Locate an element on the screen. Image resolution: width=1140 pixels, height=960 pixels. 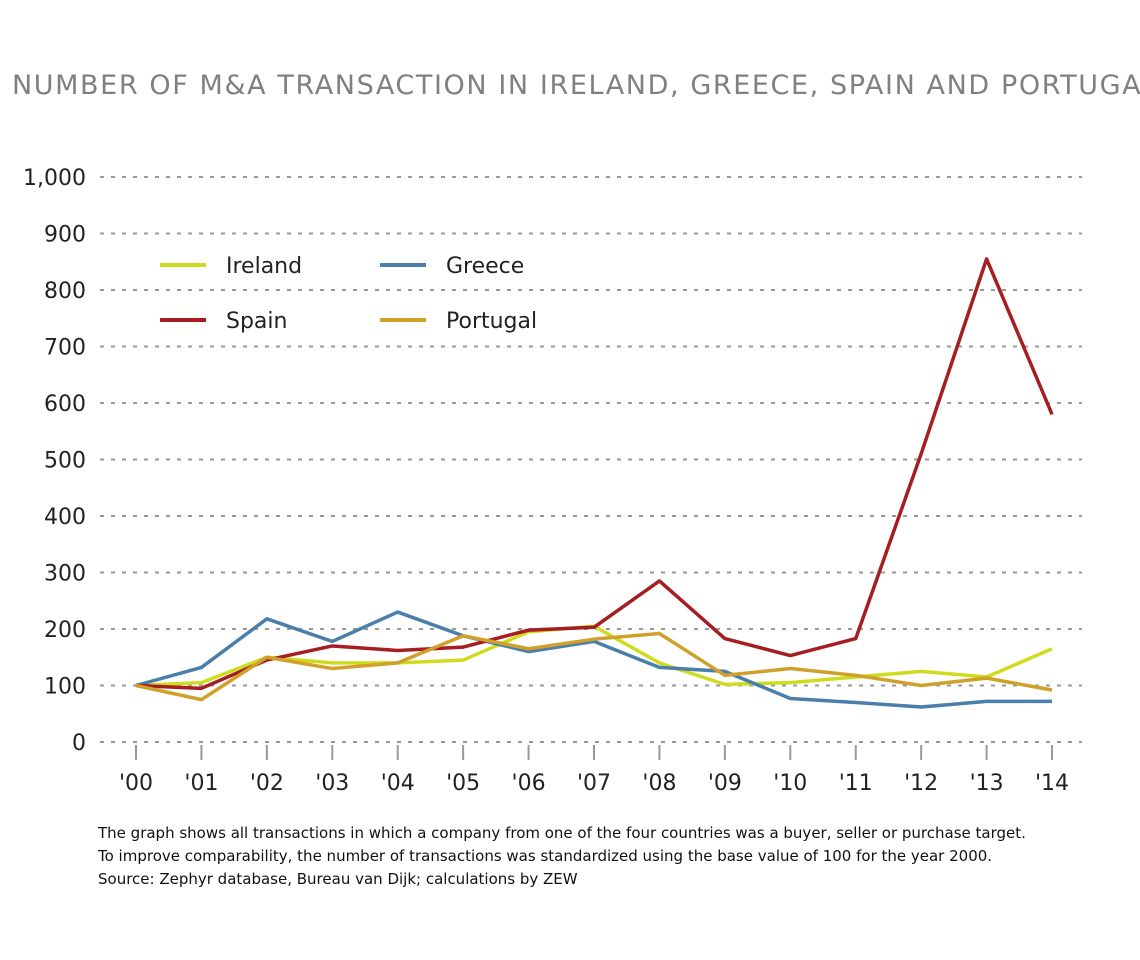
x-tick-label: '06 is located at coordinates (529, 783).